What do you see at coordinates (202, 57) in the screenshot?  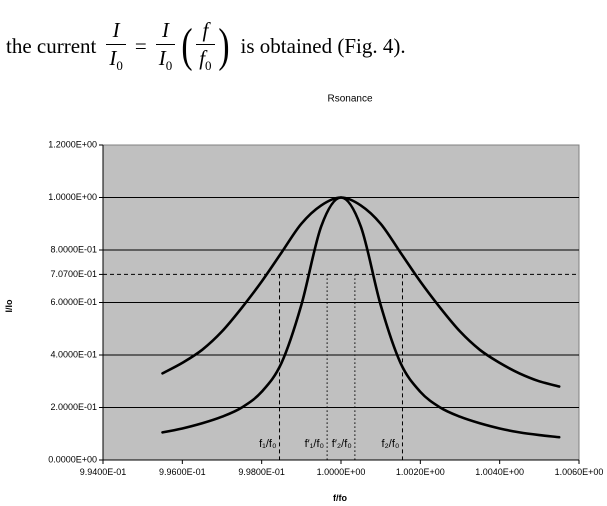 I see `denominator-base: f` at bounding box center [202, 57].